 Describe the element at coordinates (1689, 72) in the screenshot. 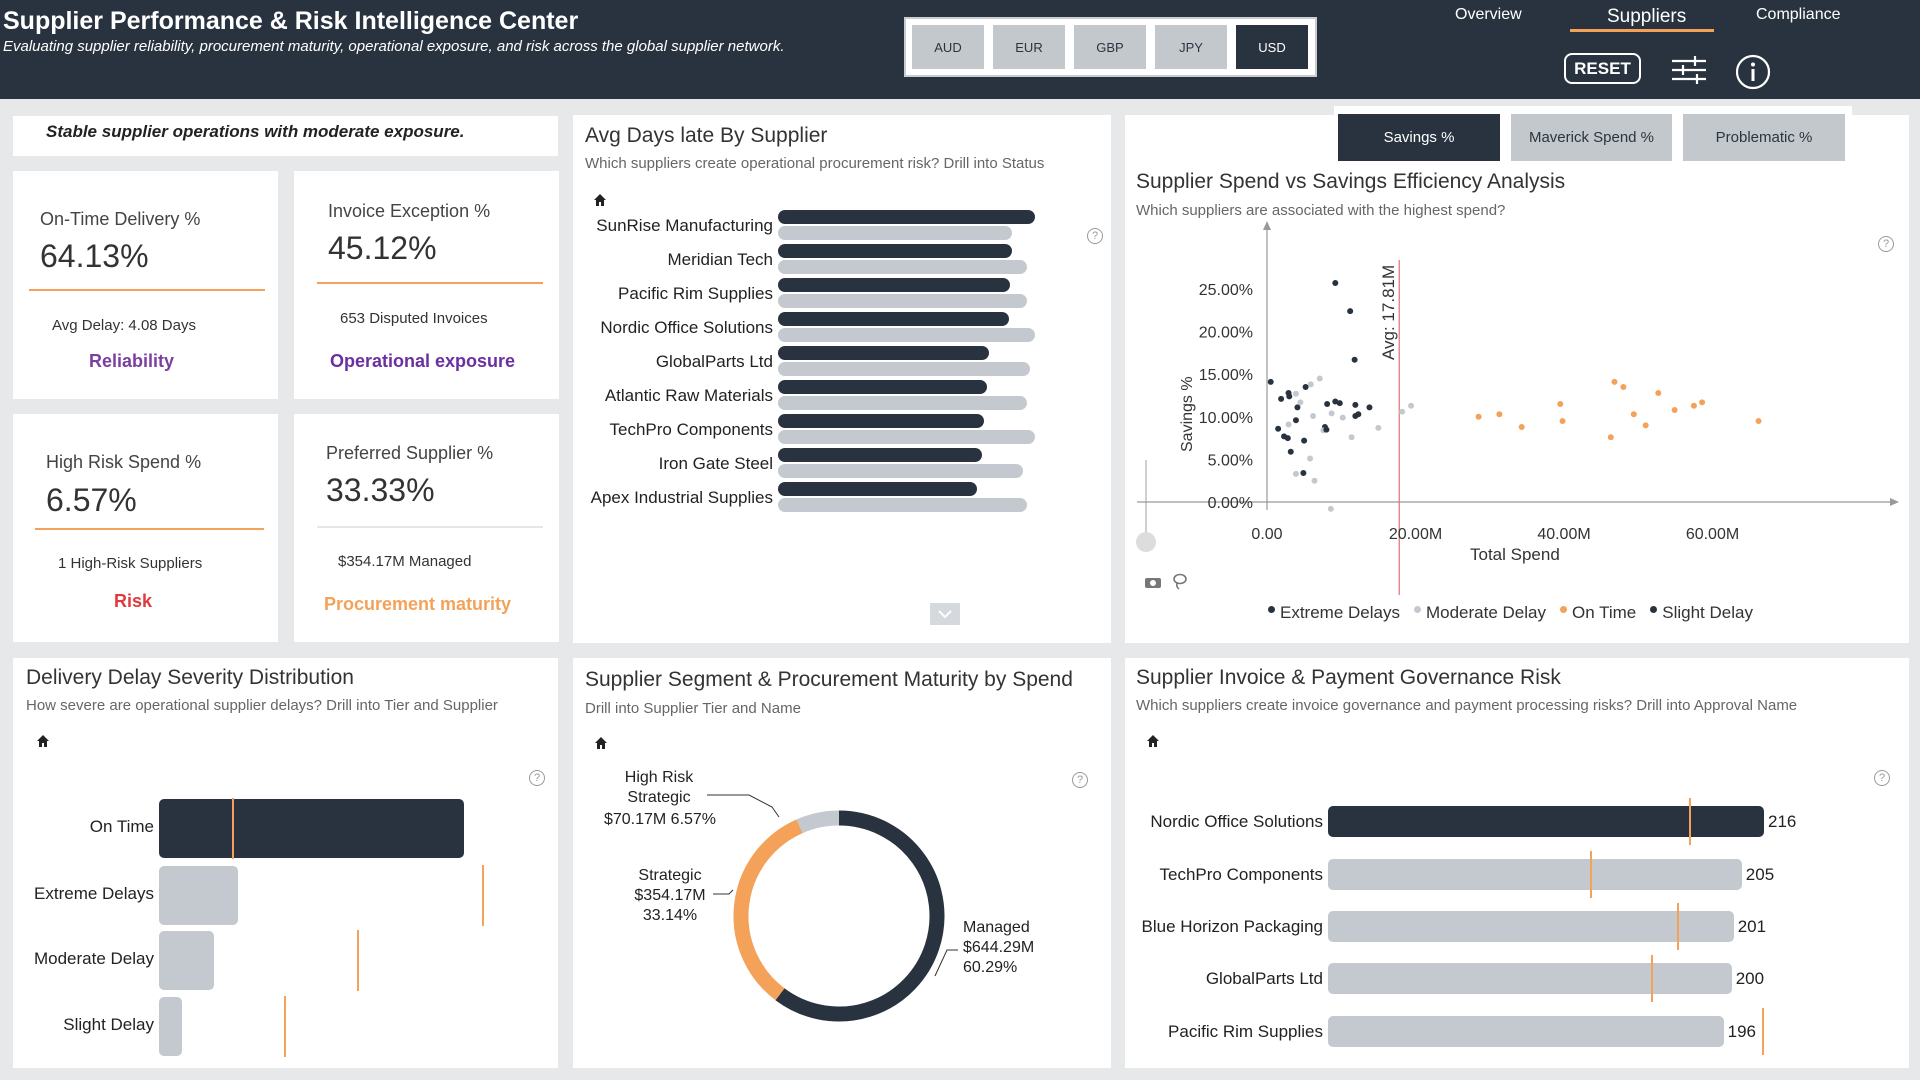

I see `filter-sliders-icon` at that location.